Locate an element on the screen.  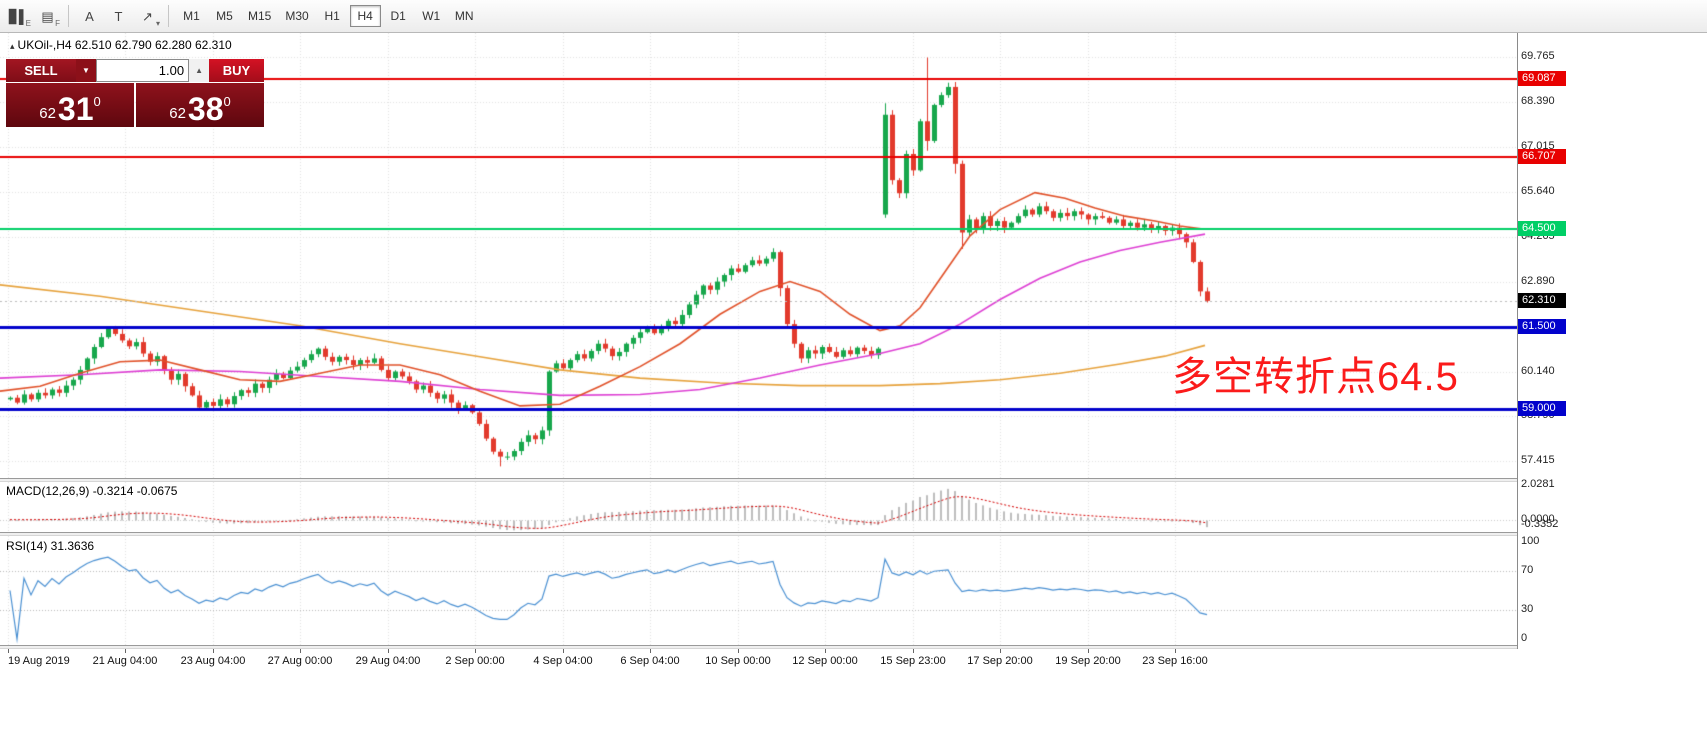
buy-button: BUY is located at coordinates (236, 70).